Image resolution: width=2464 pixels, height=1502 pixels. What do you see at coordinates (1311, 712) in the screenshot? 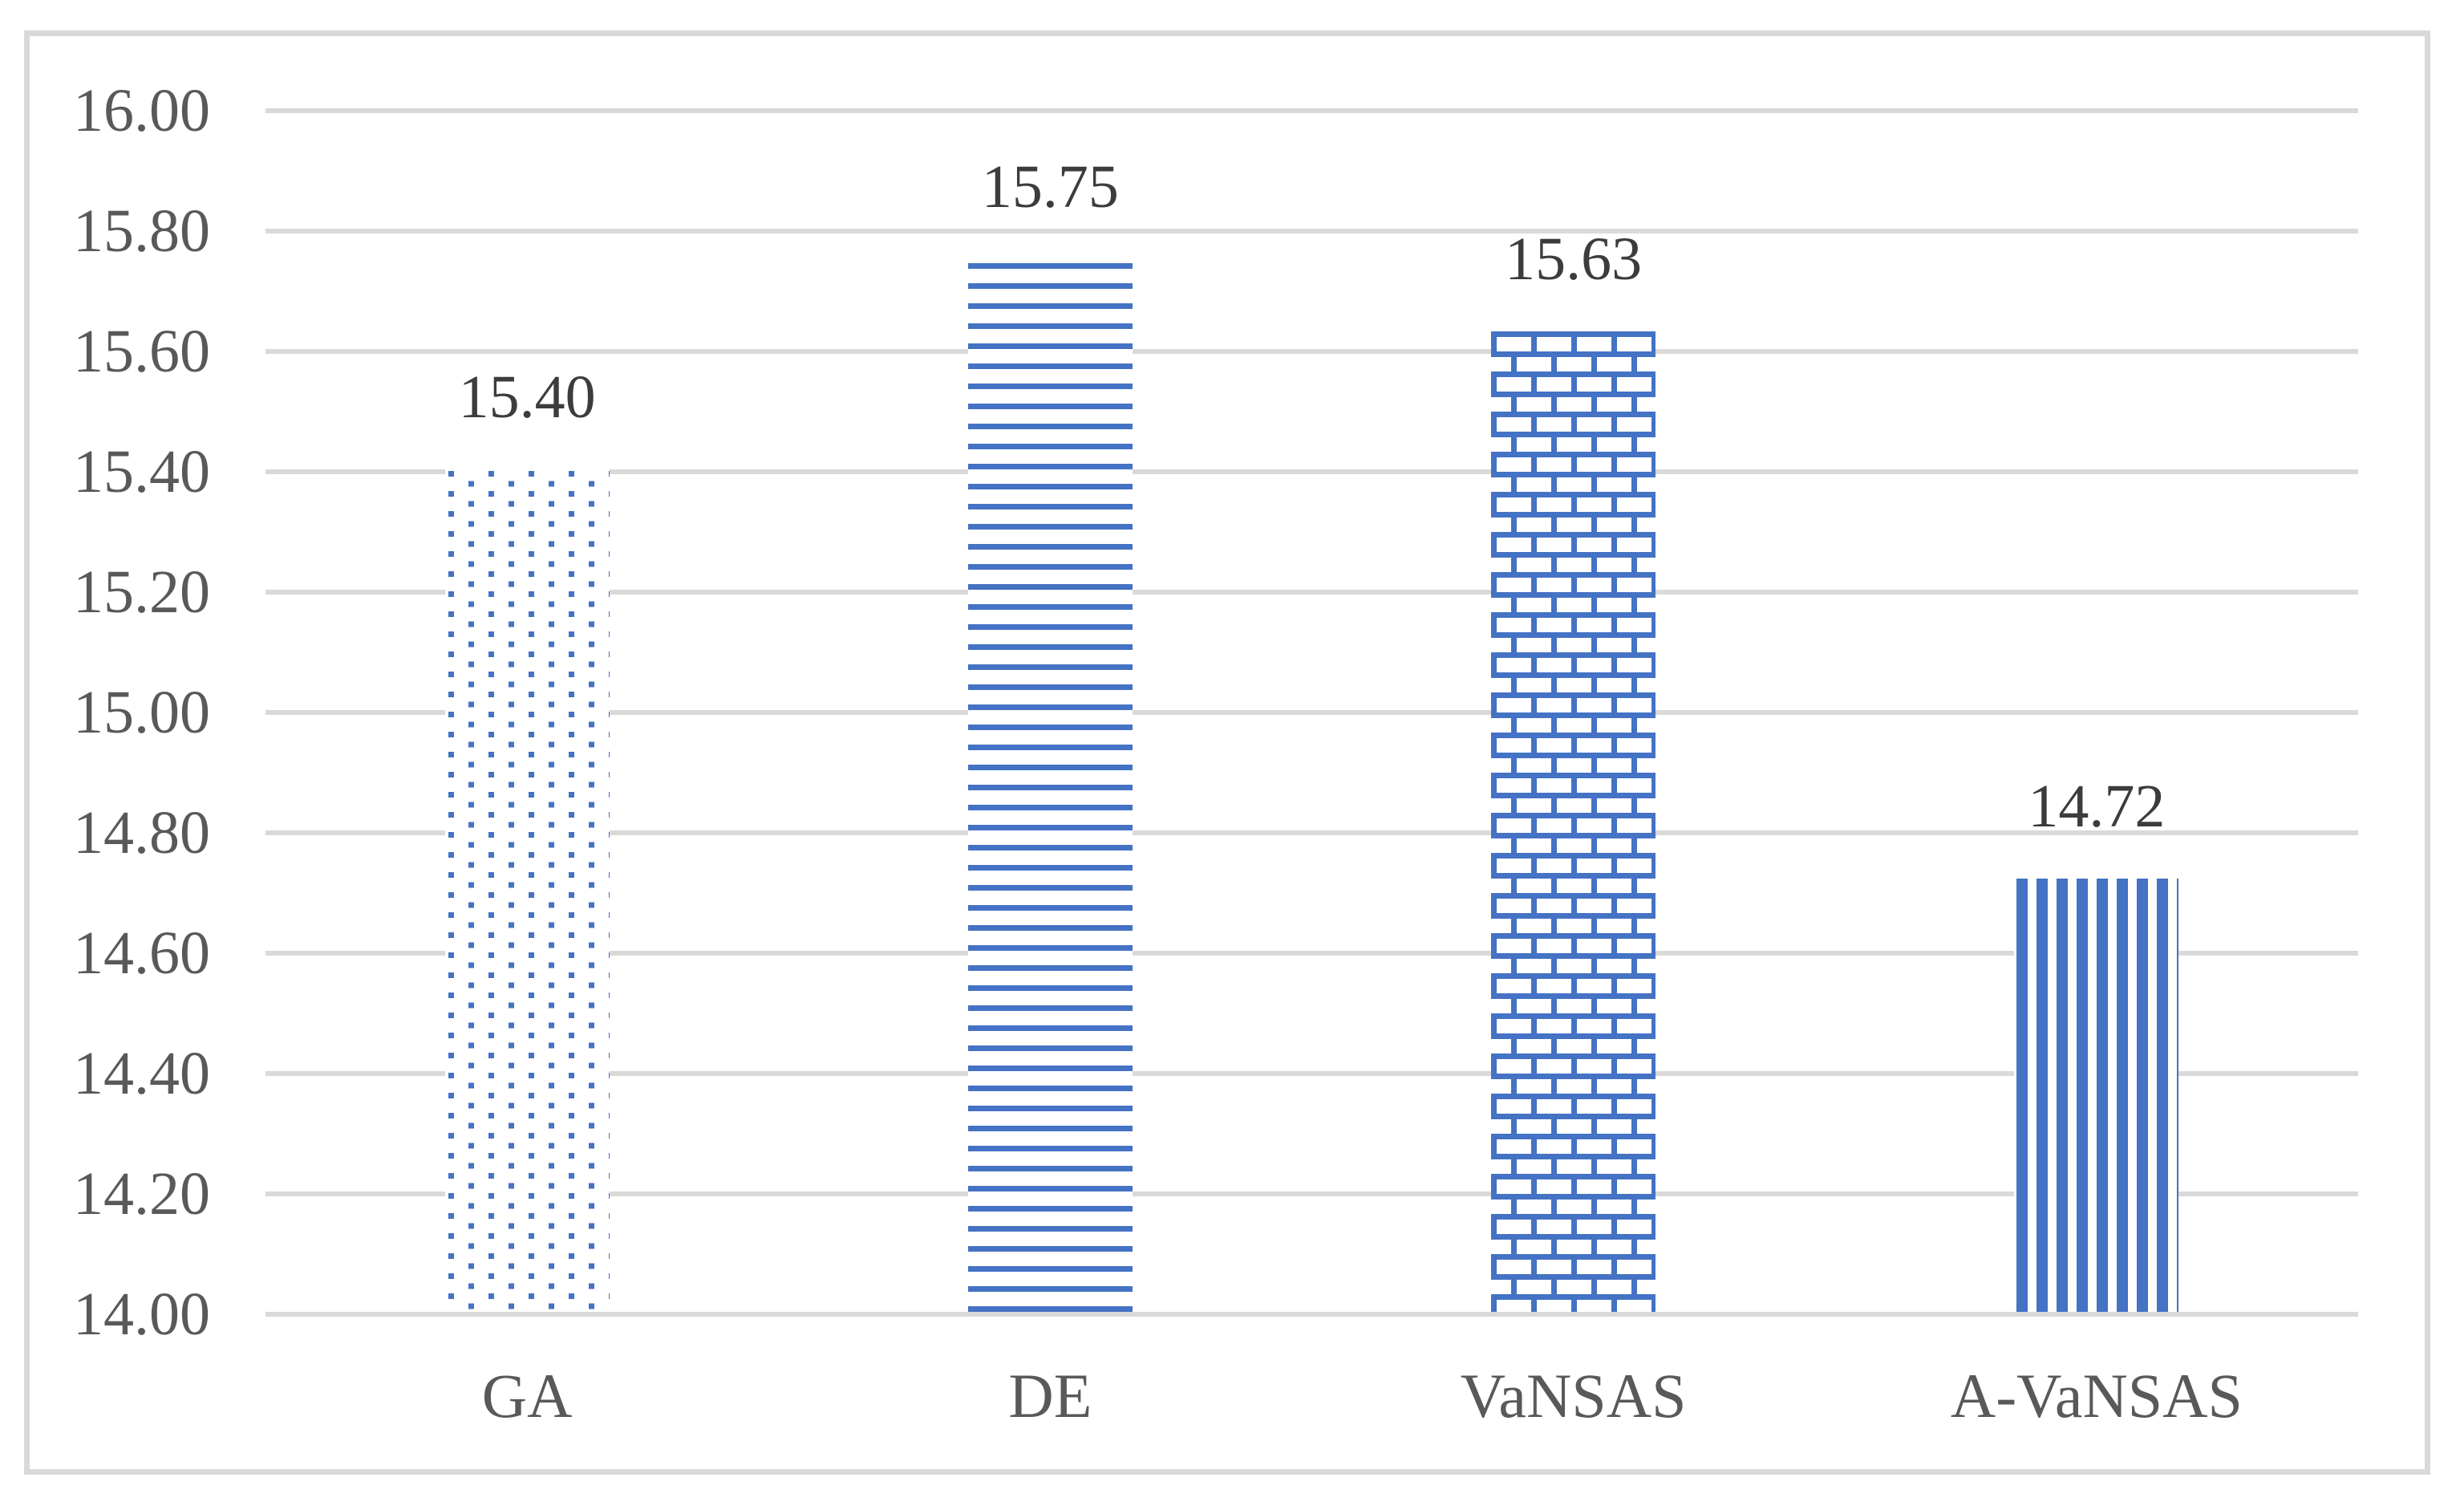
I see `gridline-15.00` at bounding box center [1311, 712].